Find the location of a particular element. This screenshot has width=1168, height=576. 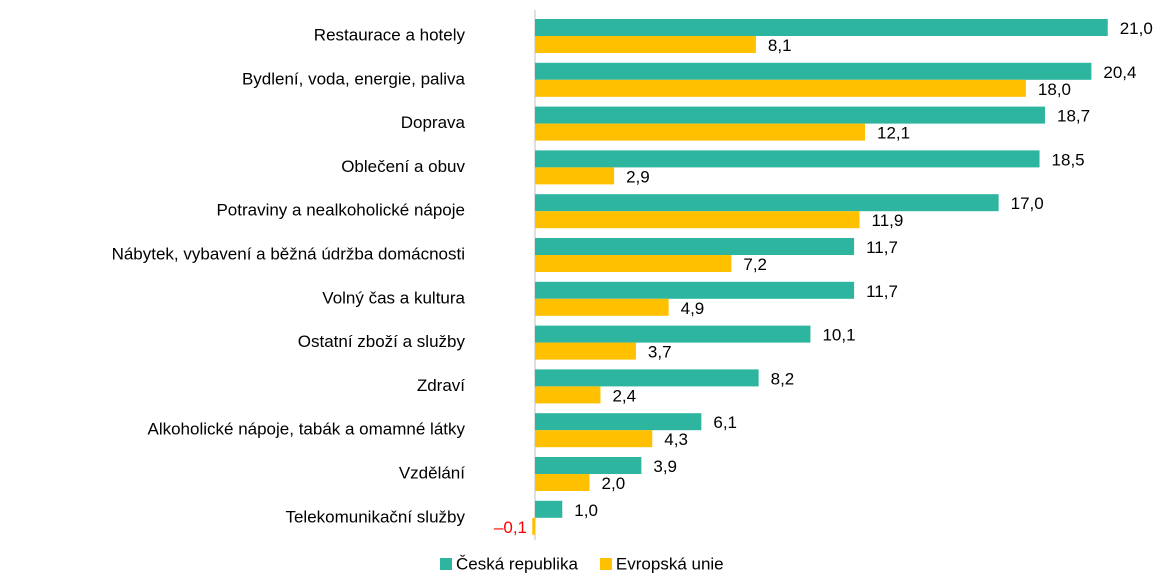

value-label: –0,1 is located at coordinates (510, 527).